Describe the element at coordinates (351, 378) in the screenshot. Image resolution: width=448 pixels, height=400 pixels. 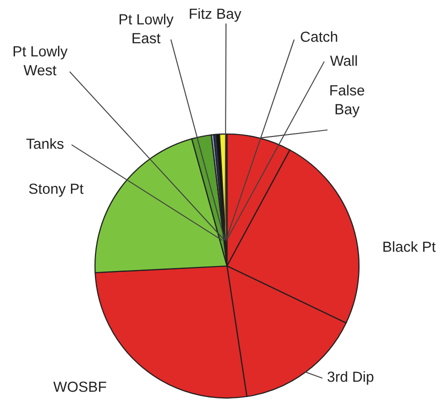
I see `slice-label: 3rd Dip` at that location.